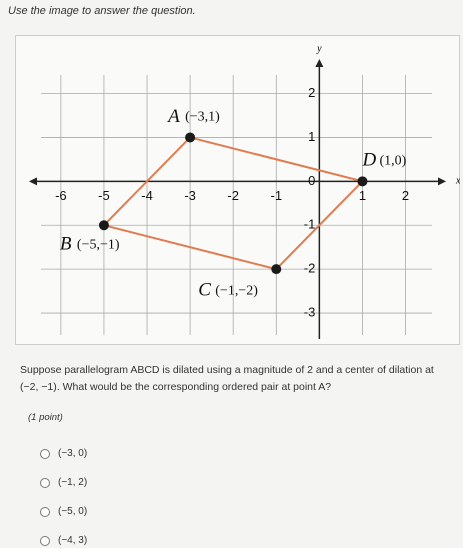 The image size is (463, 548). What do you see at coordinates (202, 117) in the screenshot?
I see `vertex-coords: (−3,1)` at bounding box center [202, 117].